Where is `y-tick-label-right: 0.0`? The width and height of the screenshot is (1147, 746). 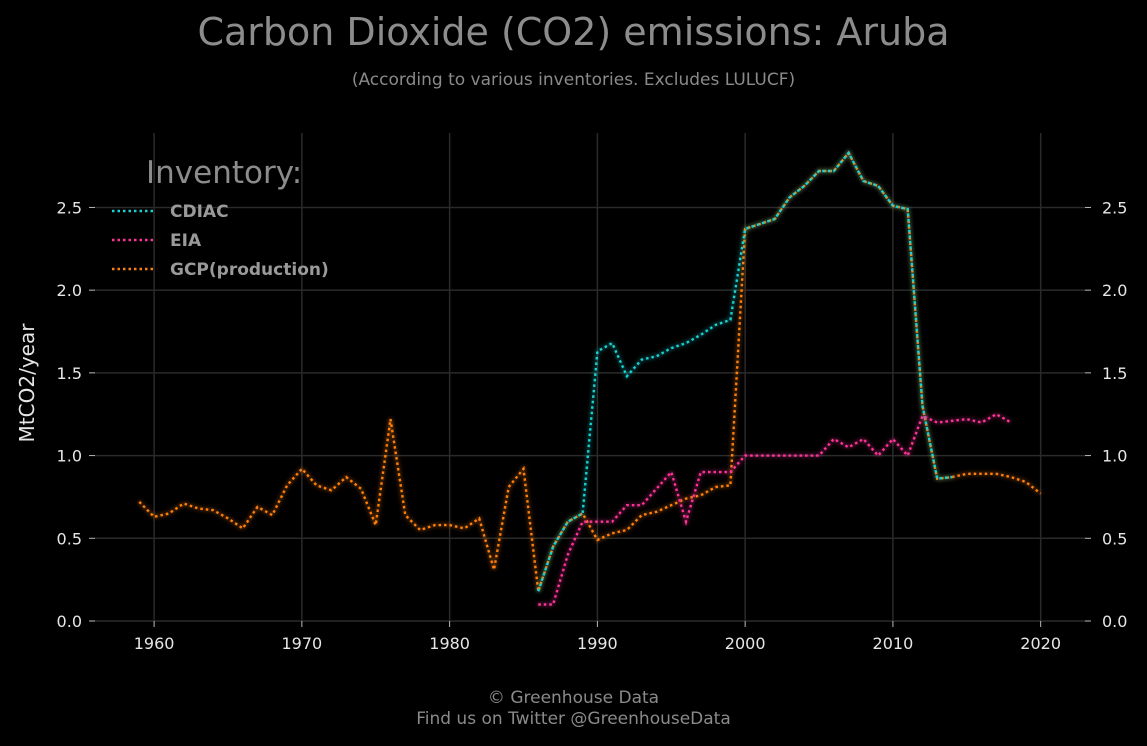
y-tick-label-right: 0.0 is located at coordinates (1114, 621).